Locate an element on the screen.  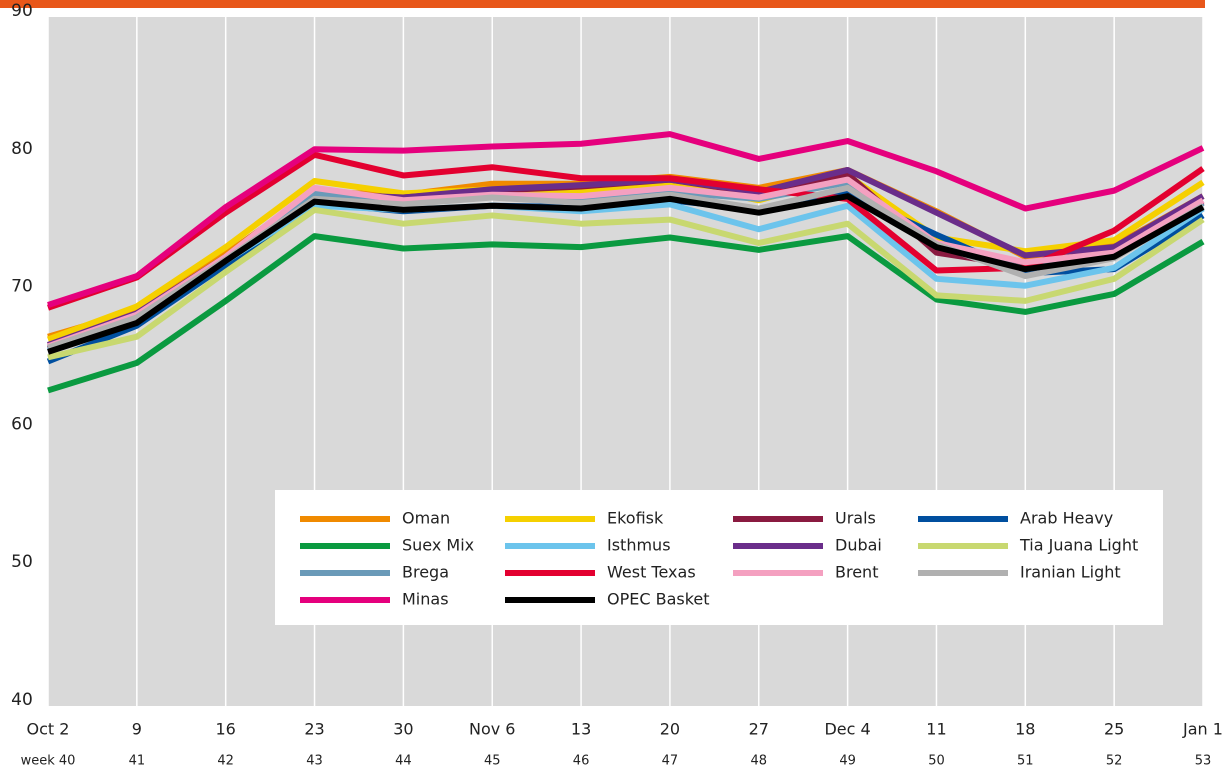
y-tick-label: 50 is located at coordinates (22, 562).